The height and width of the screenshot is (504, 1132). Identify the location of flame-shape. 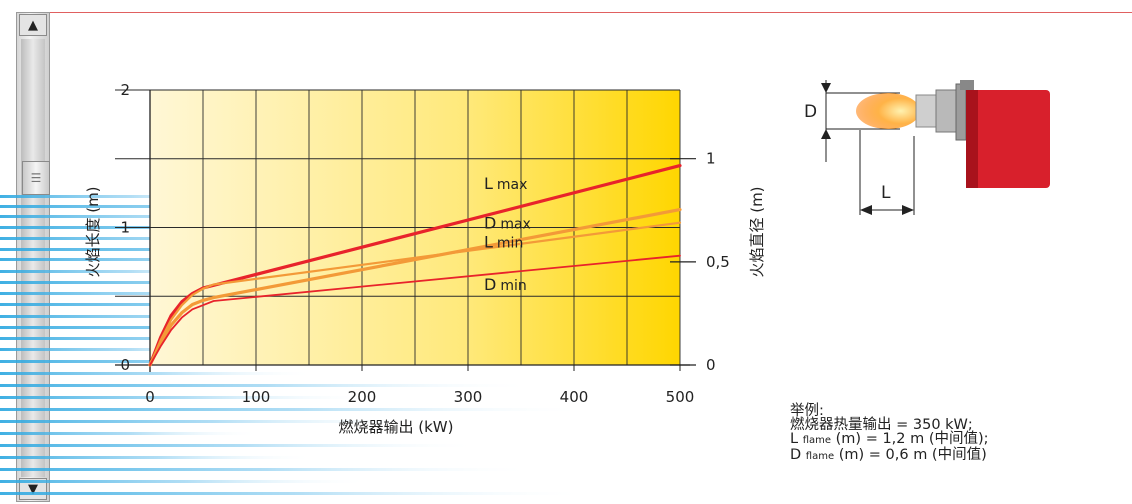
(888, 111).